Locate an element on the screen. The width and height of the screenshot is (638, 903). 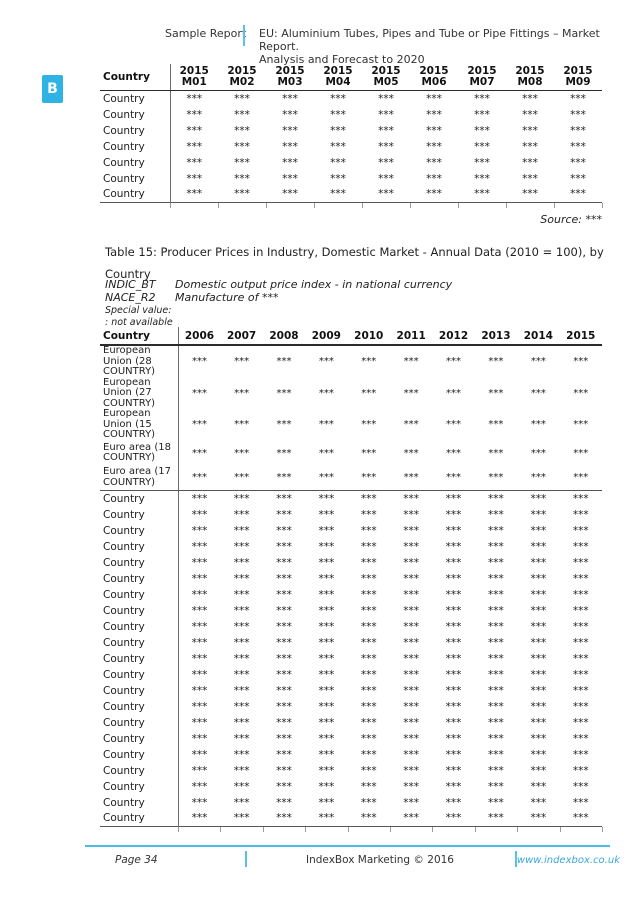
column-header-month: M02 is located at coordinates (242, 82).